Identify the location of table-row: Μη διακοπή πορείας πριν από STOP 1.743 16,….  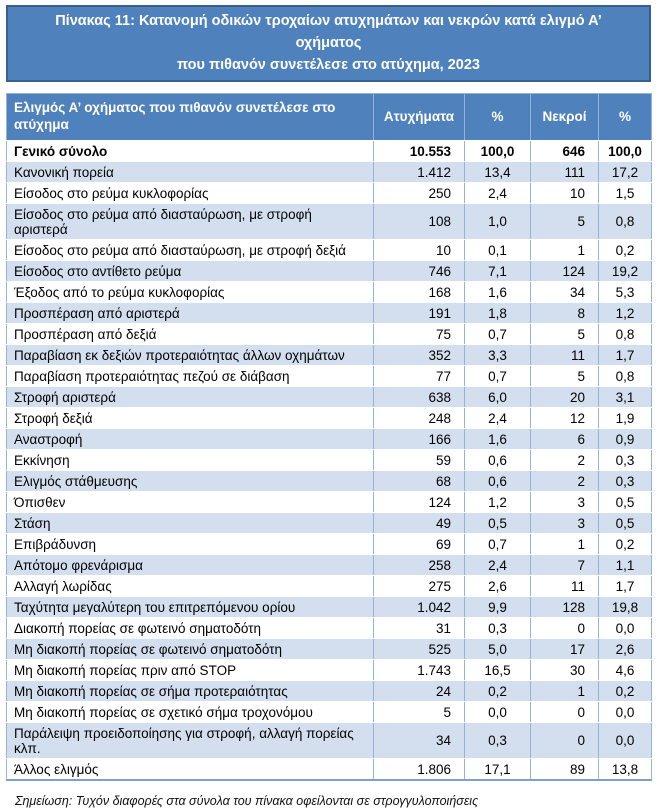
(329, 670).